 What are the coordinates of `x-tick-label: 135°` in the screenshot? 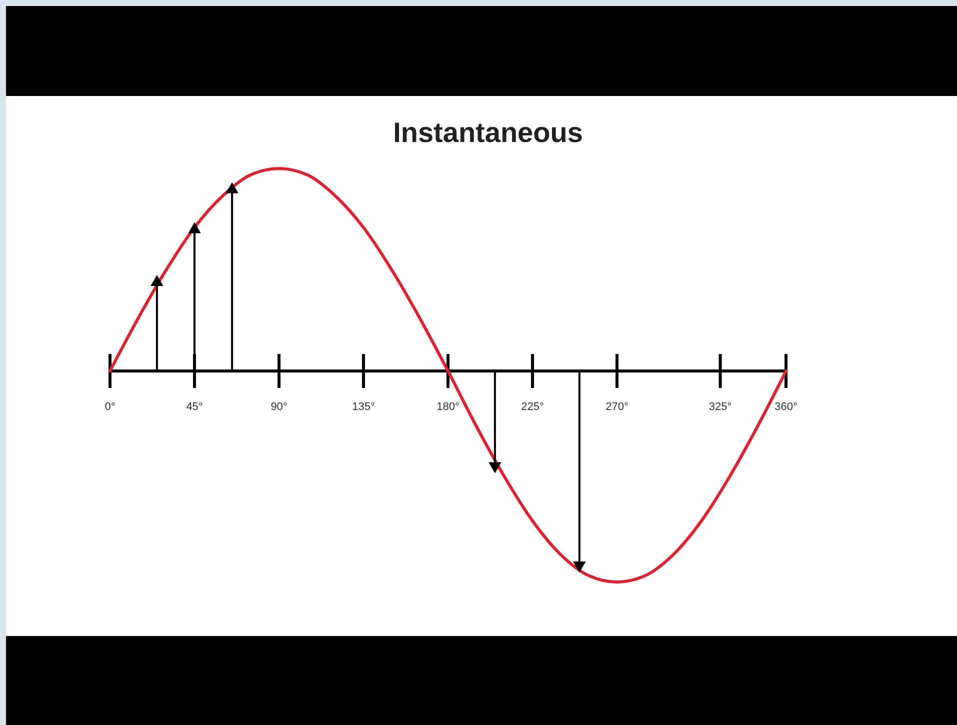 It's located at (363, 406).